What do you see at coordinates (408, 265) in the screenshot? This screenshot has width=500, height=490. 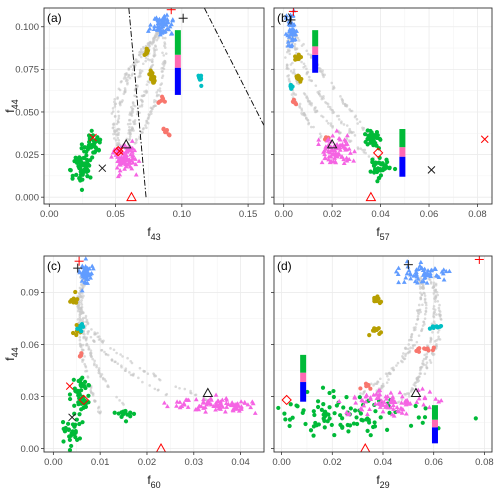 I see `plus-marker` at bounding box center [408, 265].